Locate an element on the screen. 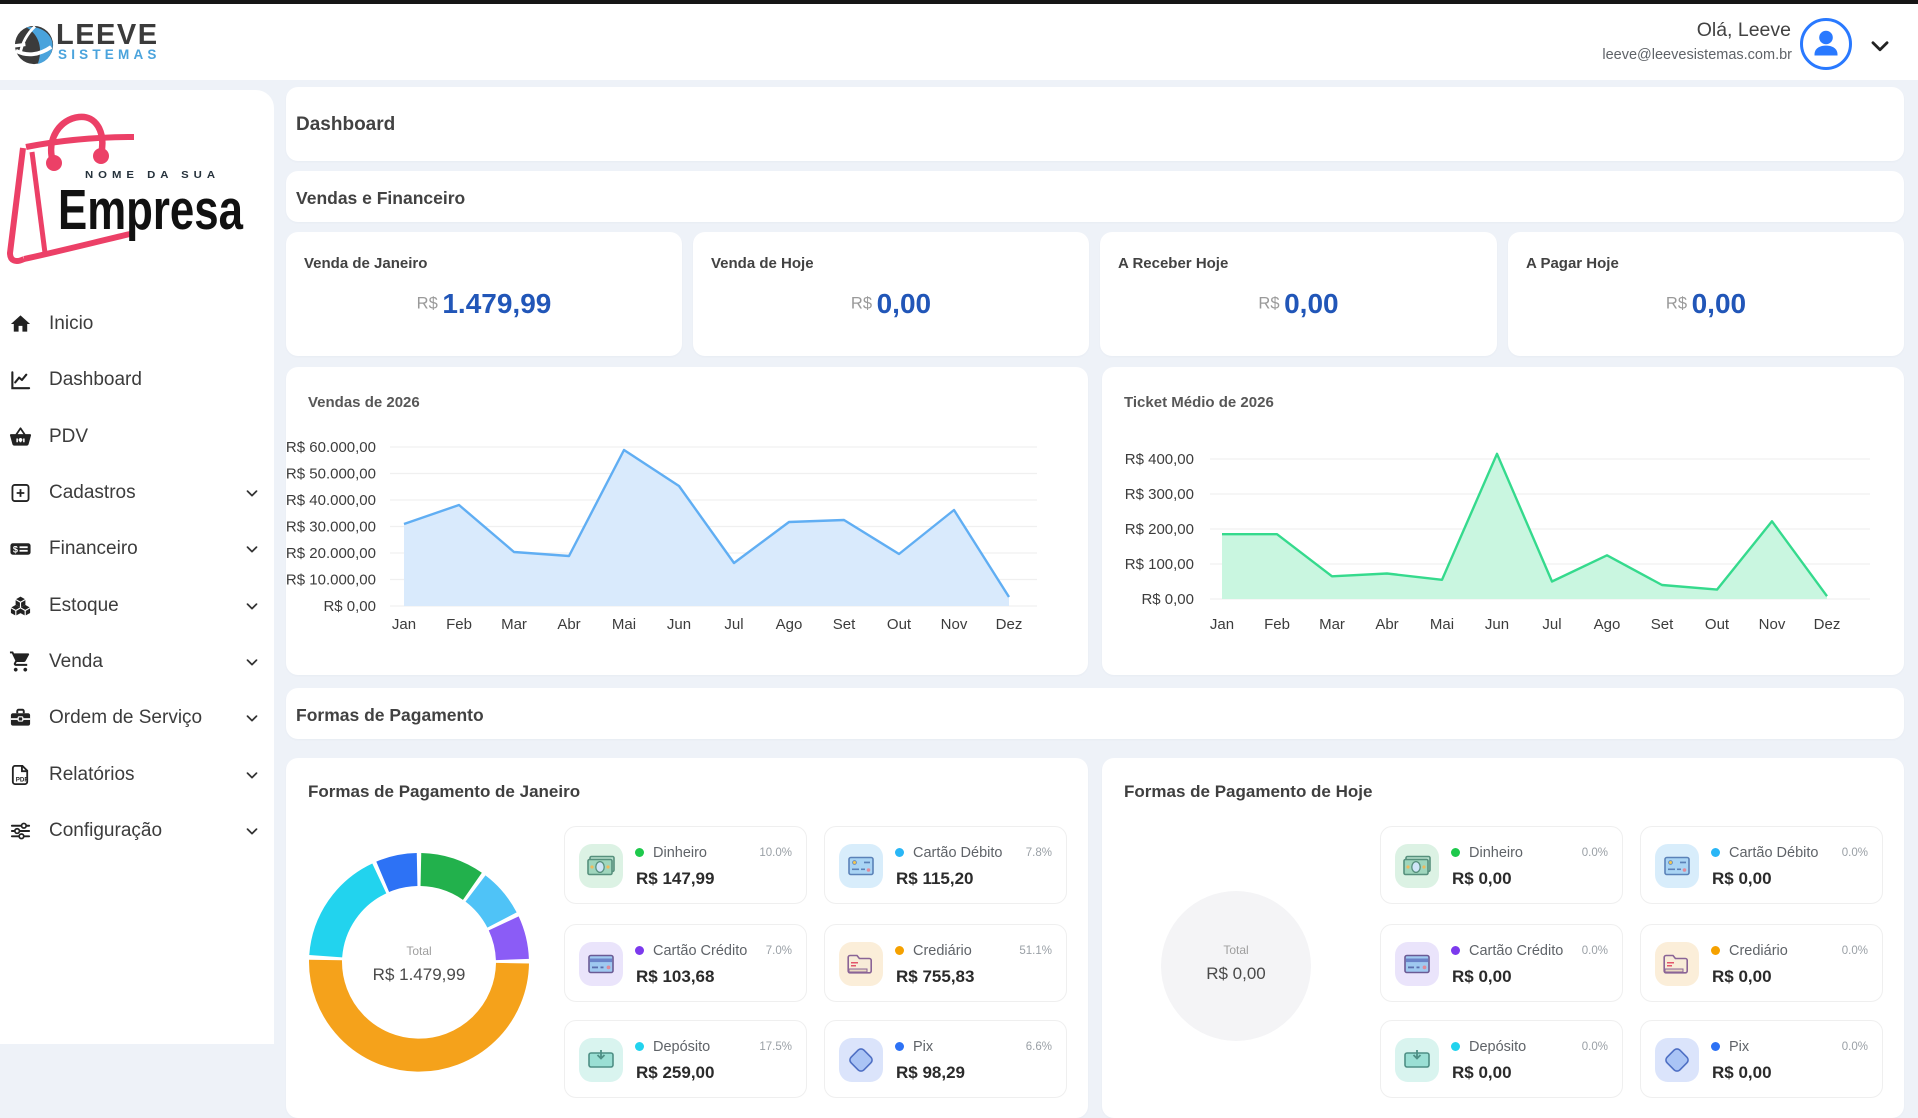  svg-text: R$ 300,00 is located at coordinates (1159, 494).